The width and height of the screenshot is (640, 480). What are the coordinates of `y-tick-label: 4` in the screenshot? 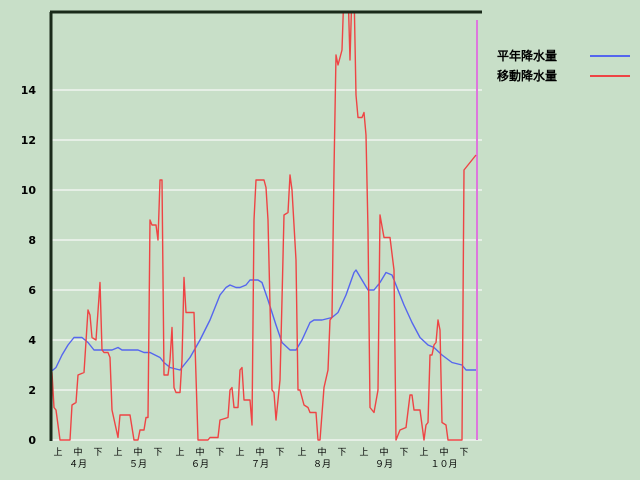 It's located at (32, 340).